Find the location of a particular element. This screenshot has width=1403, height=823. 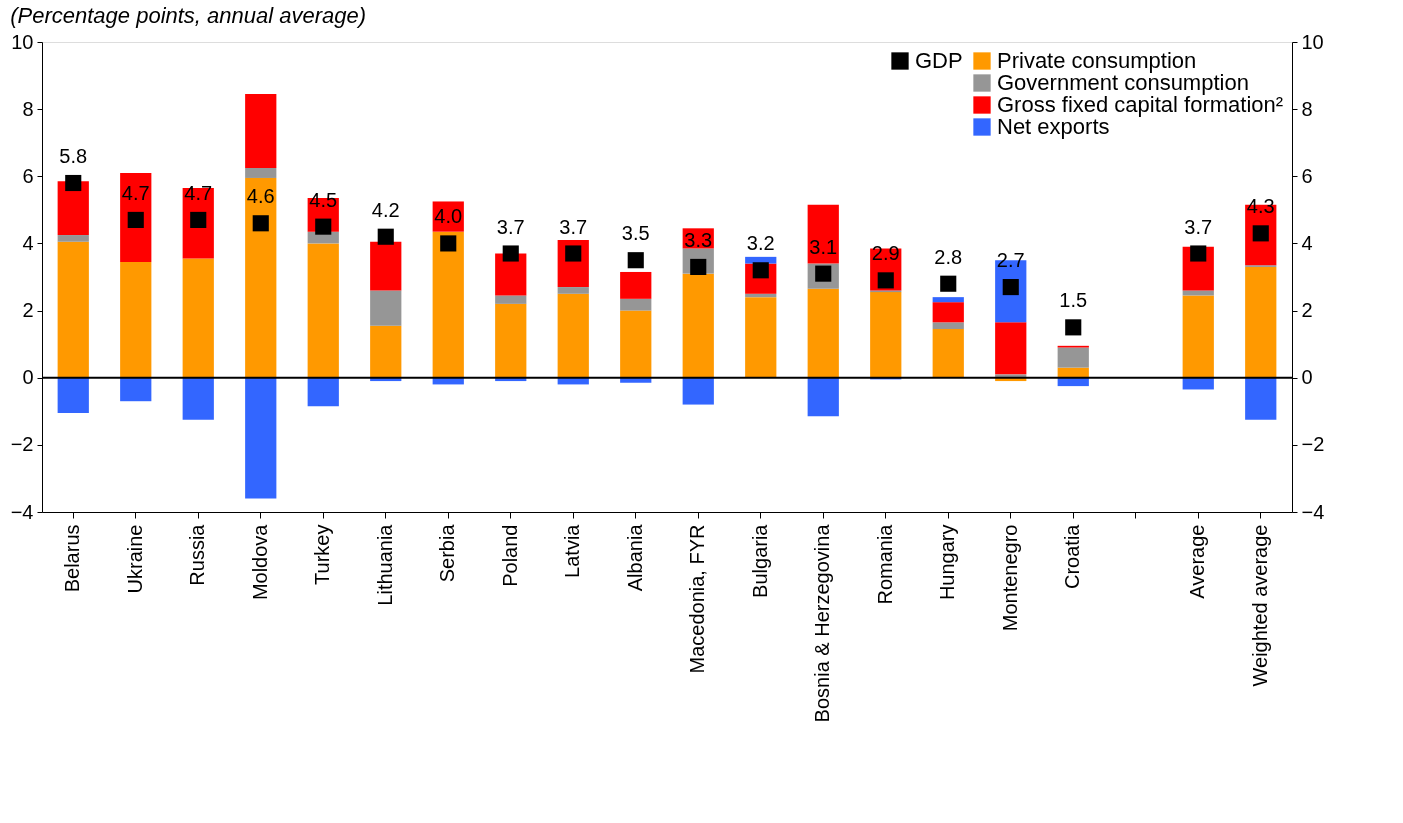

chart-subtitle: (Percentage points, annual average) is located at coordinates (188, 15).